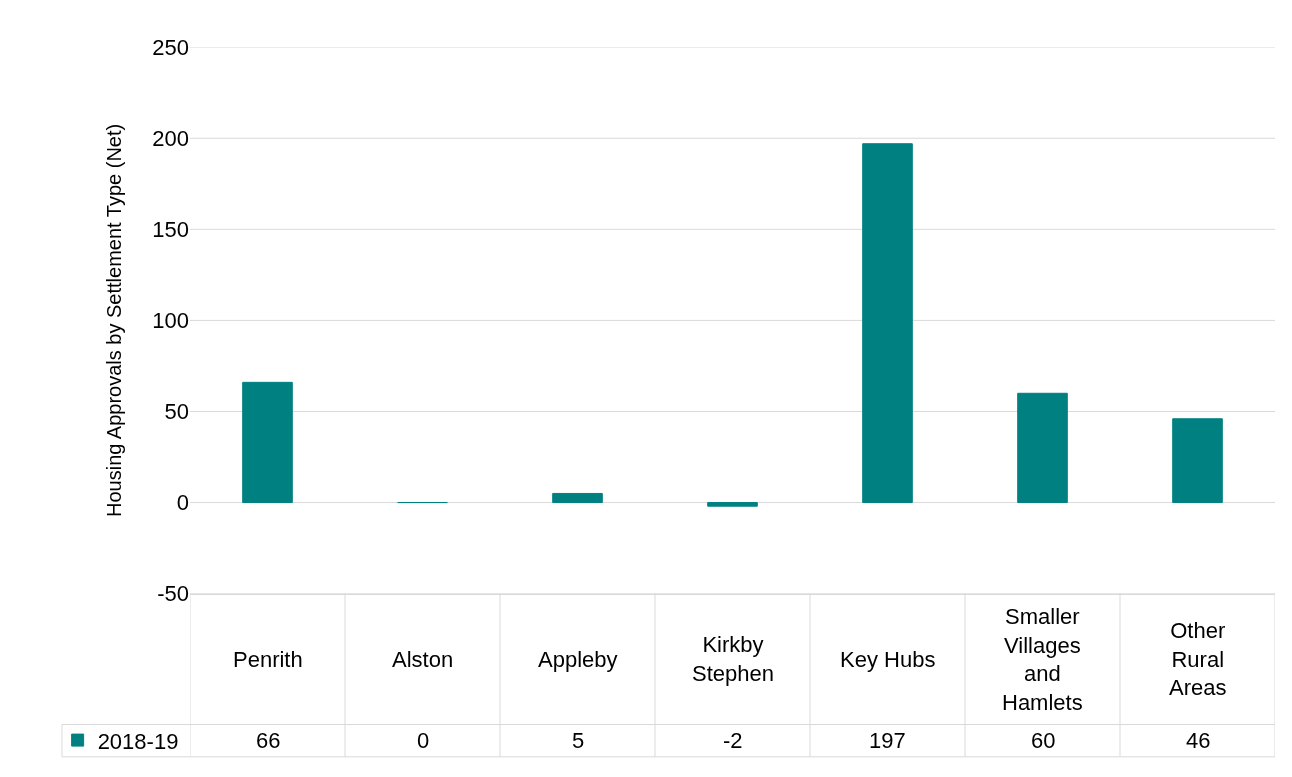 The width and height of the screenshot is (1292, 777). What do you see at coordinates (182, 503) in the screenshot?
I see `y-tick-label: 0` at bounding box center [182, 503].